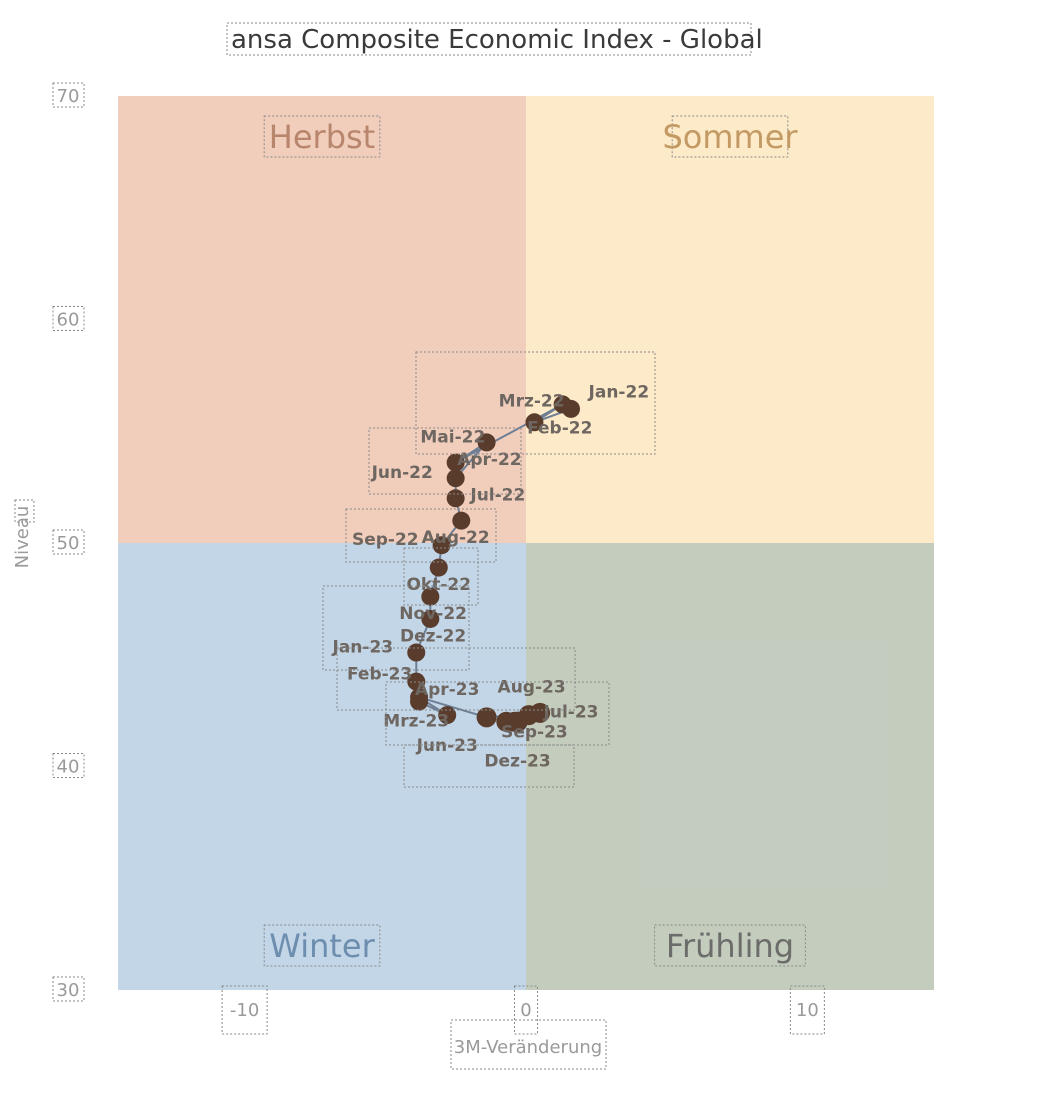 The height and width of the screenshot is (1109, 1043). Describe the element at coordinates (730, 946) in the screenshot. I see `quadrant-label-fr-hling: Frühling` at that location.